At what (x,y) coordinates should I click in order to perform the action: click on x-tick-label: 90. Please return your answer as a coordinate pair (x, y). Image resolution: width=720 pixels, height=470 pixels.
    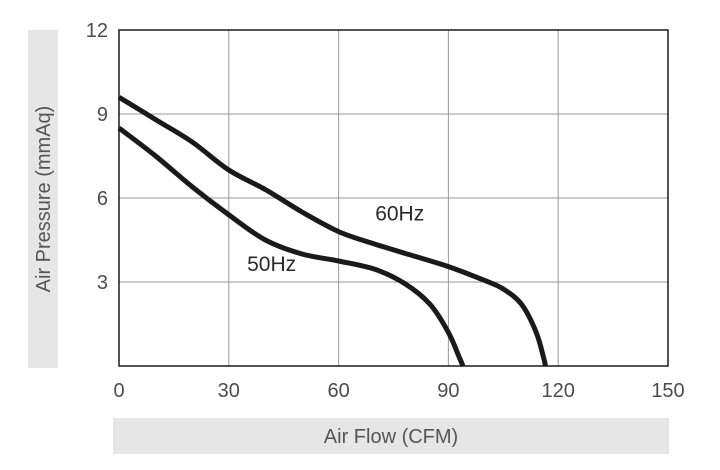
    Looking at the image, I should click on (448, 391).